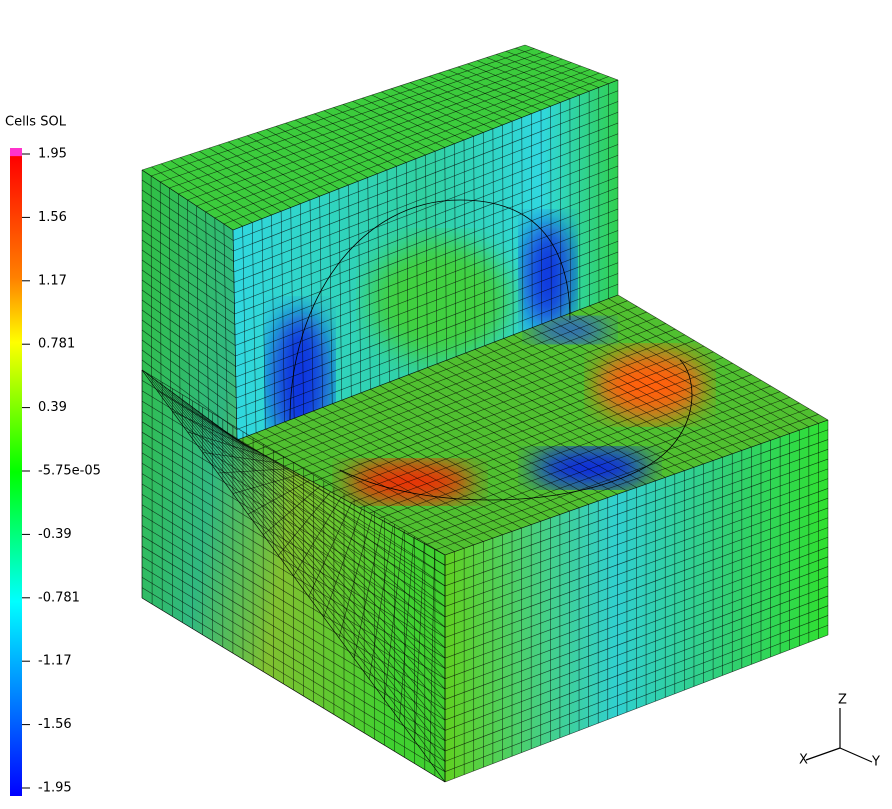 This screenshot has width=892, height=809. What do you see at coordinates (803, 760) in the screenshot?
I see `axis-label: X` at bounding box center [803, 760].